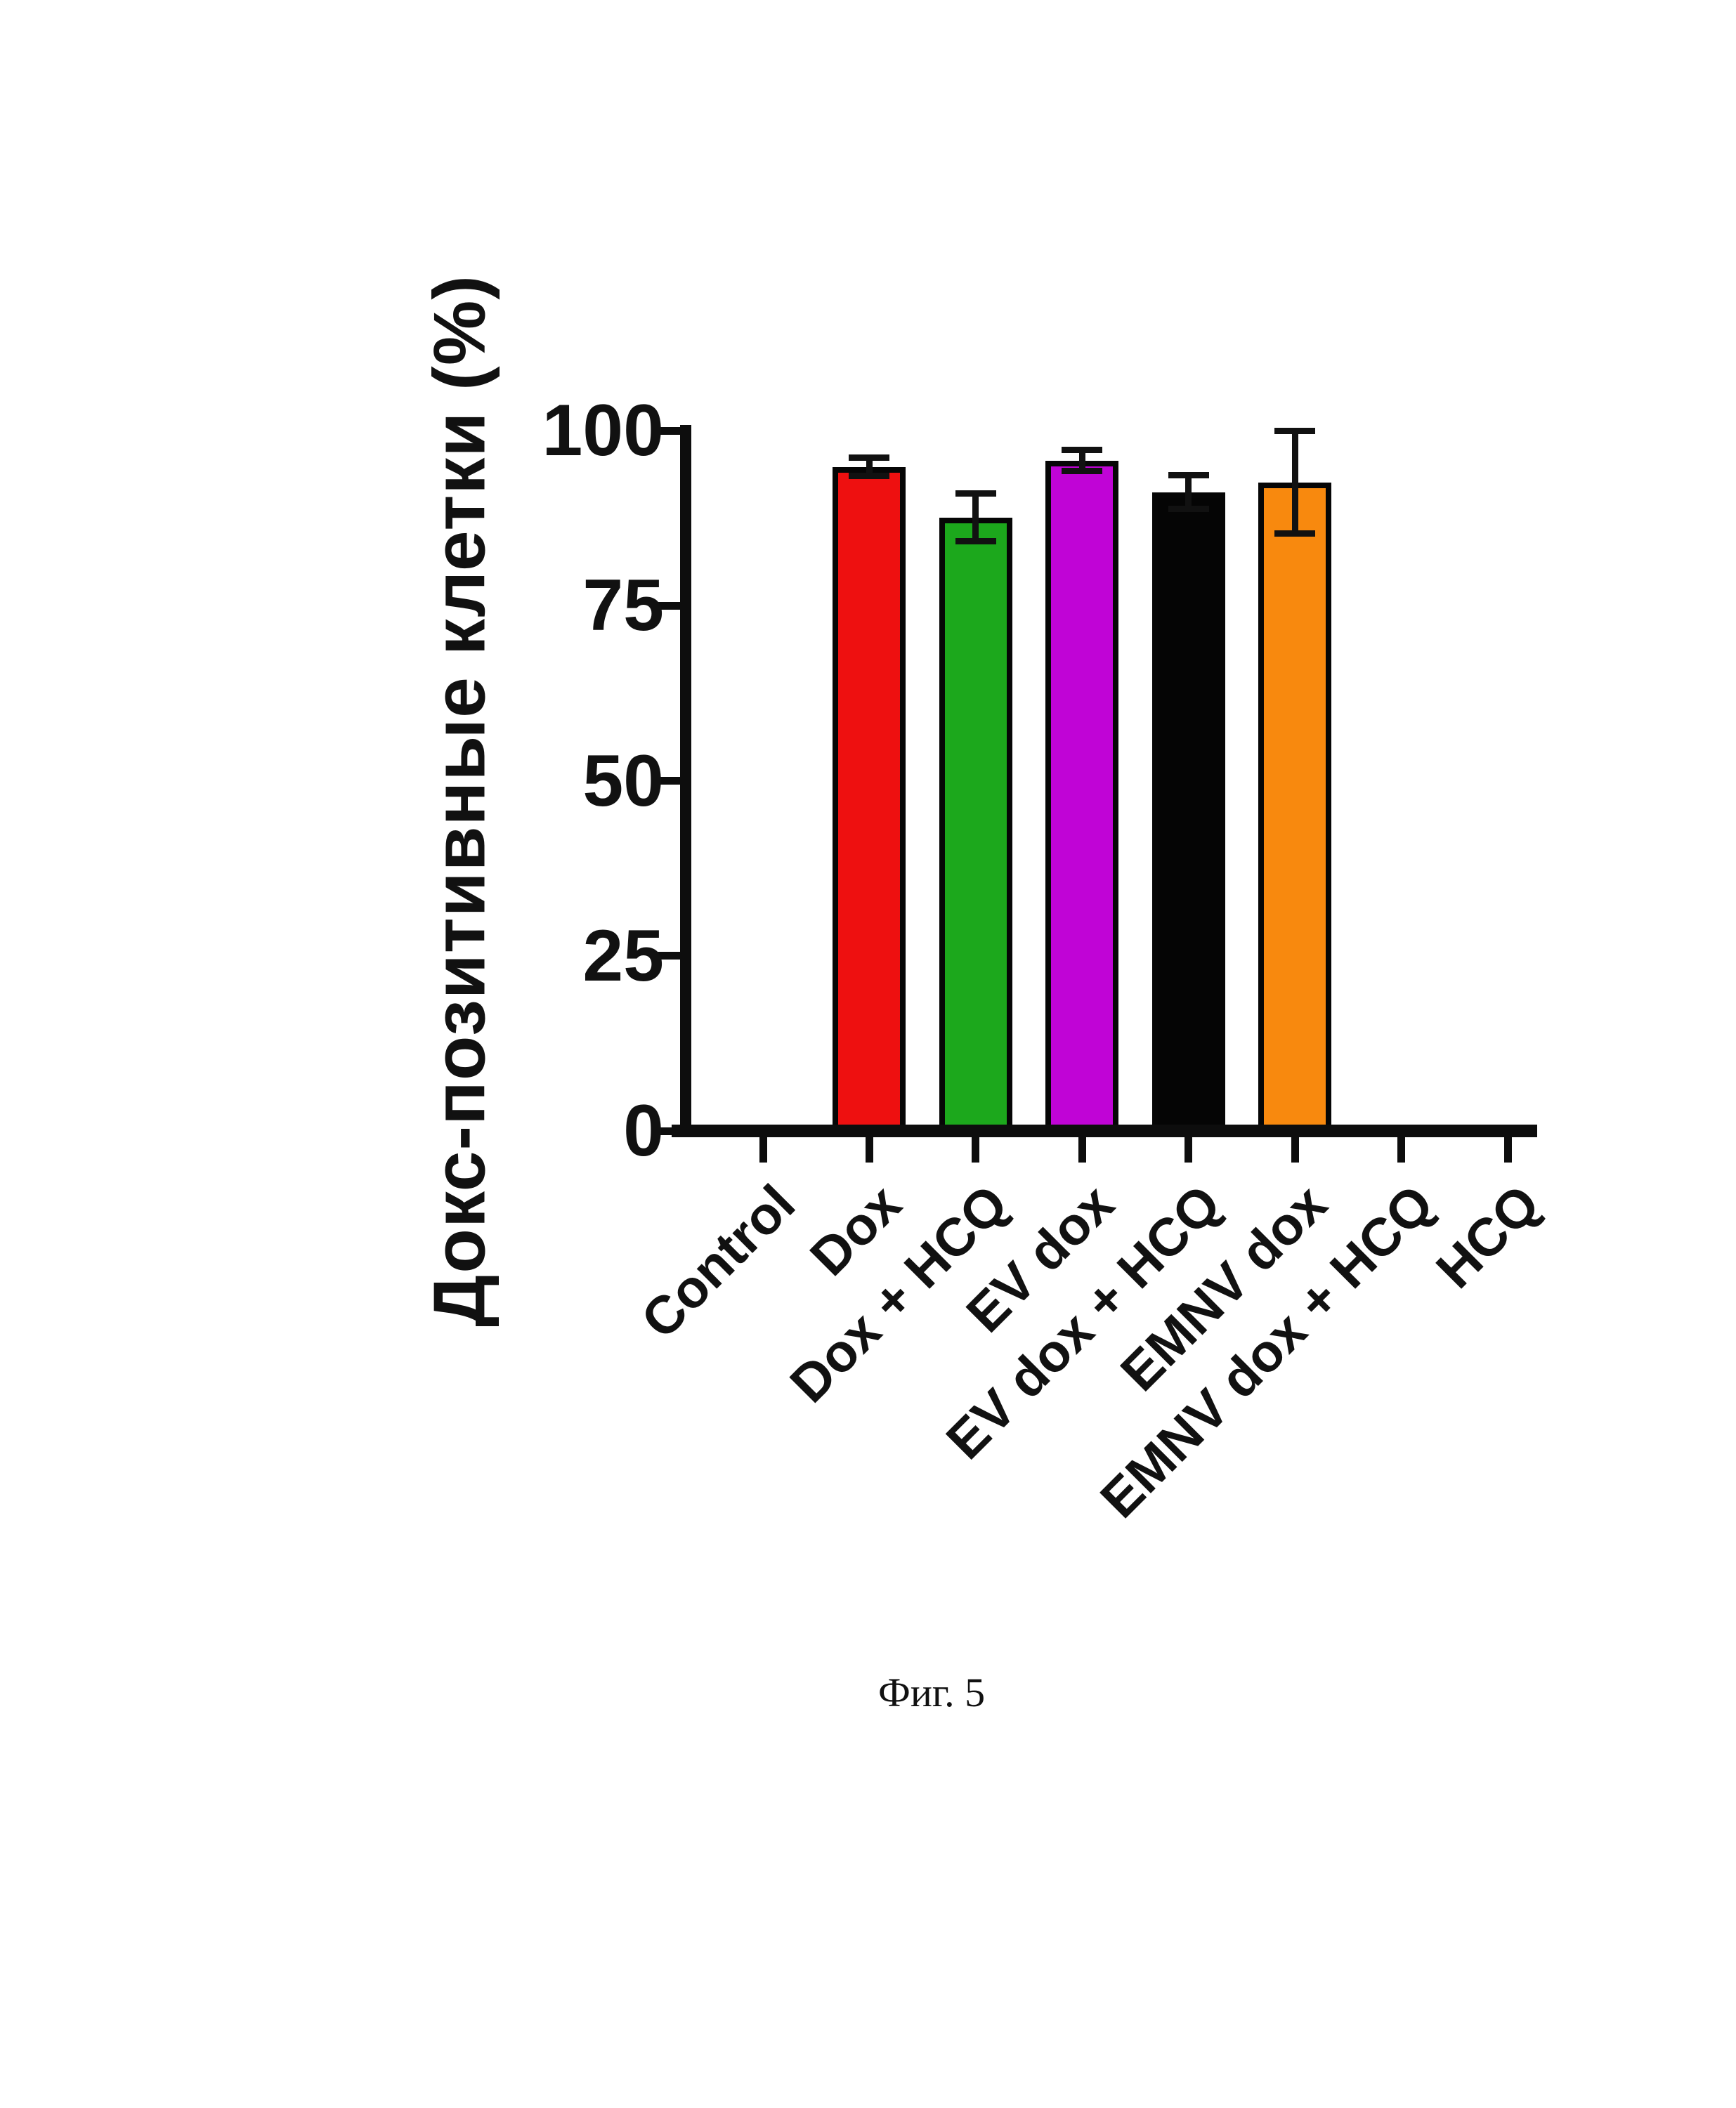 This screenshot has height=2108, width=1736. Describe the element at coordinates (1295, 809) in the screenshot. I see `bar-emnv-dox` at that location.